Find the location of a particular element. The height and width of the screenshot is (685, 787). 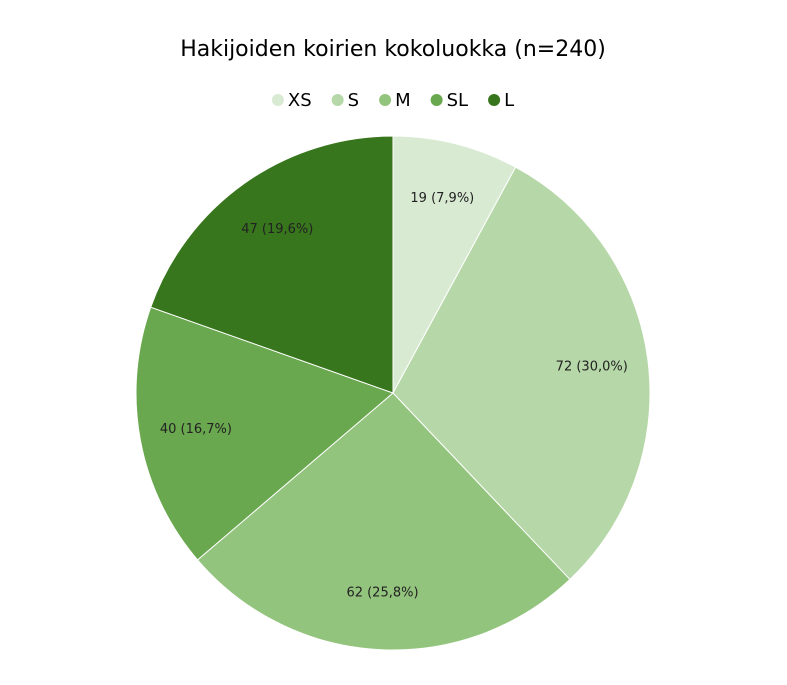

slice-label: 19 (7,9%) is located at coordinates (442, 198).